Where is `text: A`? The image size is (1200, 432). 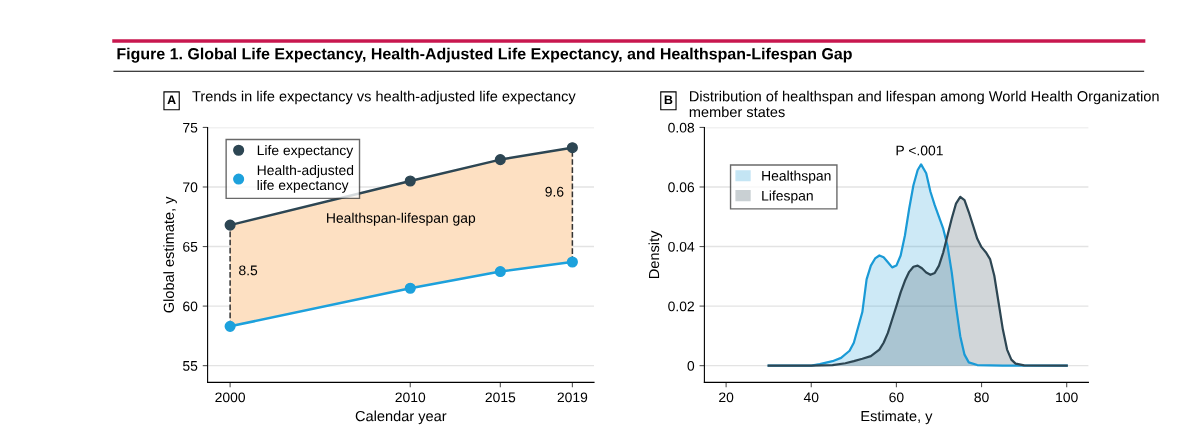
text: A is located at coordinates (171, 100).